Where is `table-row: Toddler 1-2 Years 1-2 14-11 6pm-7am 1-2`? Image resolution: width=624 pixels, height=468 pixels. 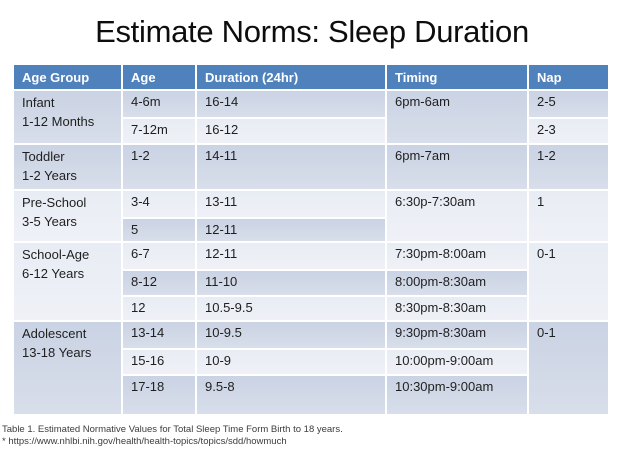
table-row: Toddler 1-2 Years 1-2 14-11 6pm-7am 1-2 is located at coordinates (311, 167).